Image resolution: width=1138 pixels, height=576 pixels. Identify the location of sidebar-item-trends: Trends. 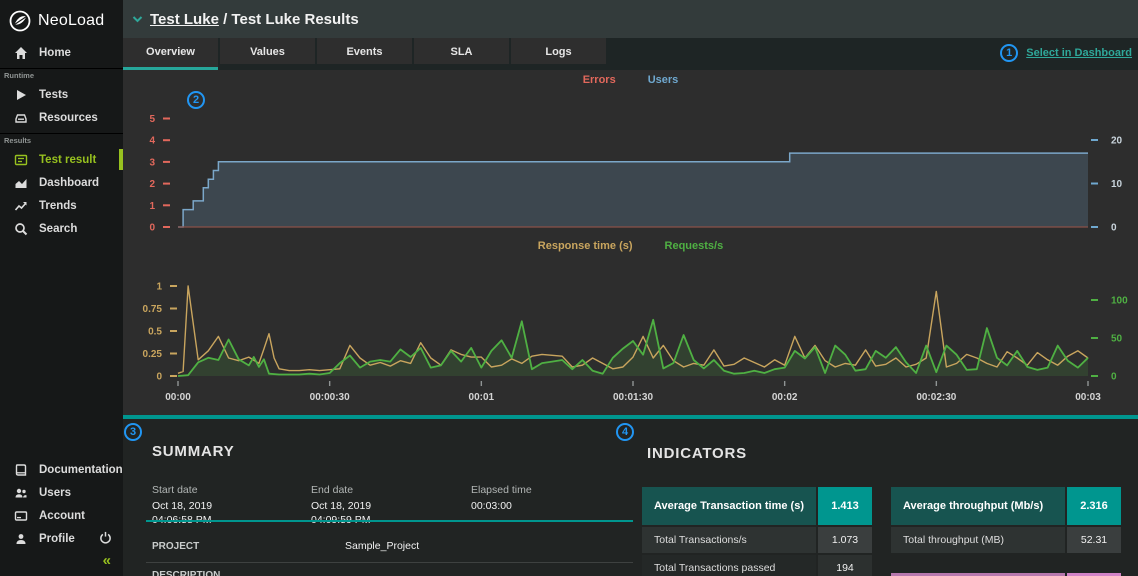
(61, 205).